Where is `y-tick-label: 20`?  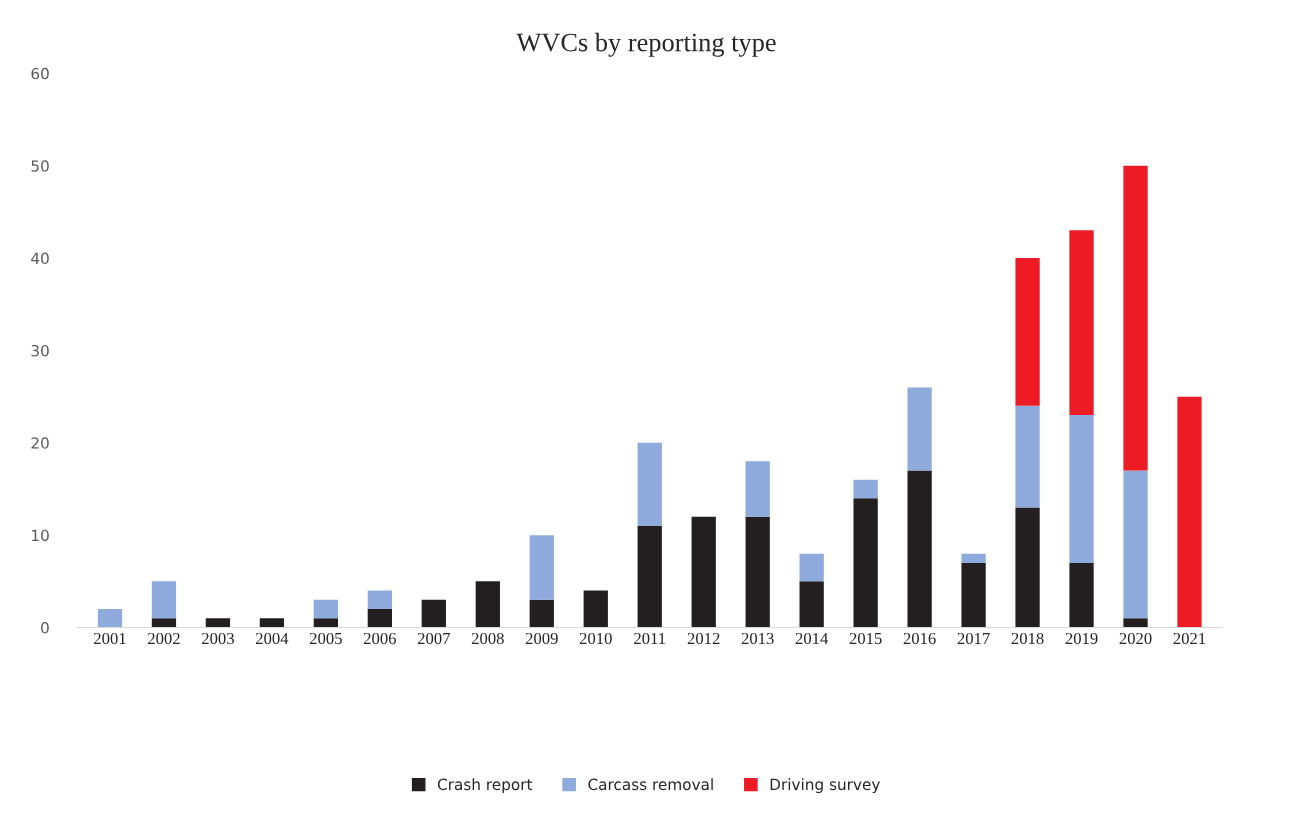 y-tick-label: 20 is located at coordinates (40, 443).